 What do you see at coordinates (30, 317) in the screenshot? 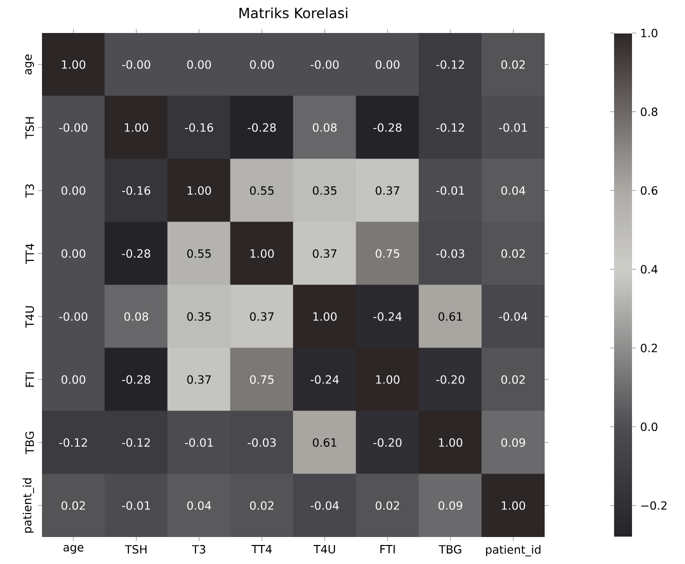
I see `y-tick-label: T4U` at bounding box center [30, 317].